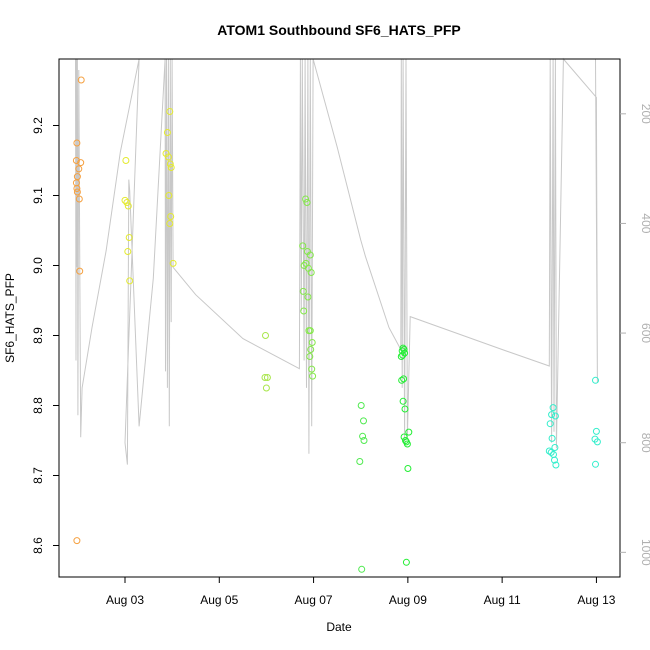 This screenshot has width=650, height=650. What do you see at coordinates (314, 600) in the screenshot?
I see `x-tick-label-2: Aug 07` at bounding box center [314, 600].